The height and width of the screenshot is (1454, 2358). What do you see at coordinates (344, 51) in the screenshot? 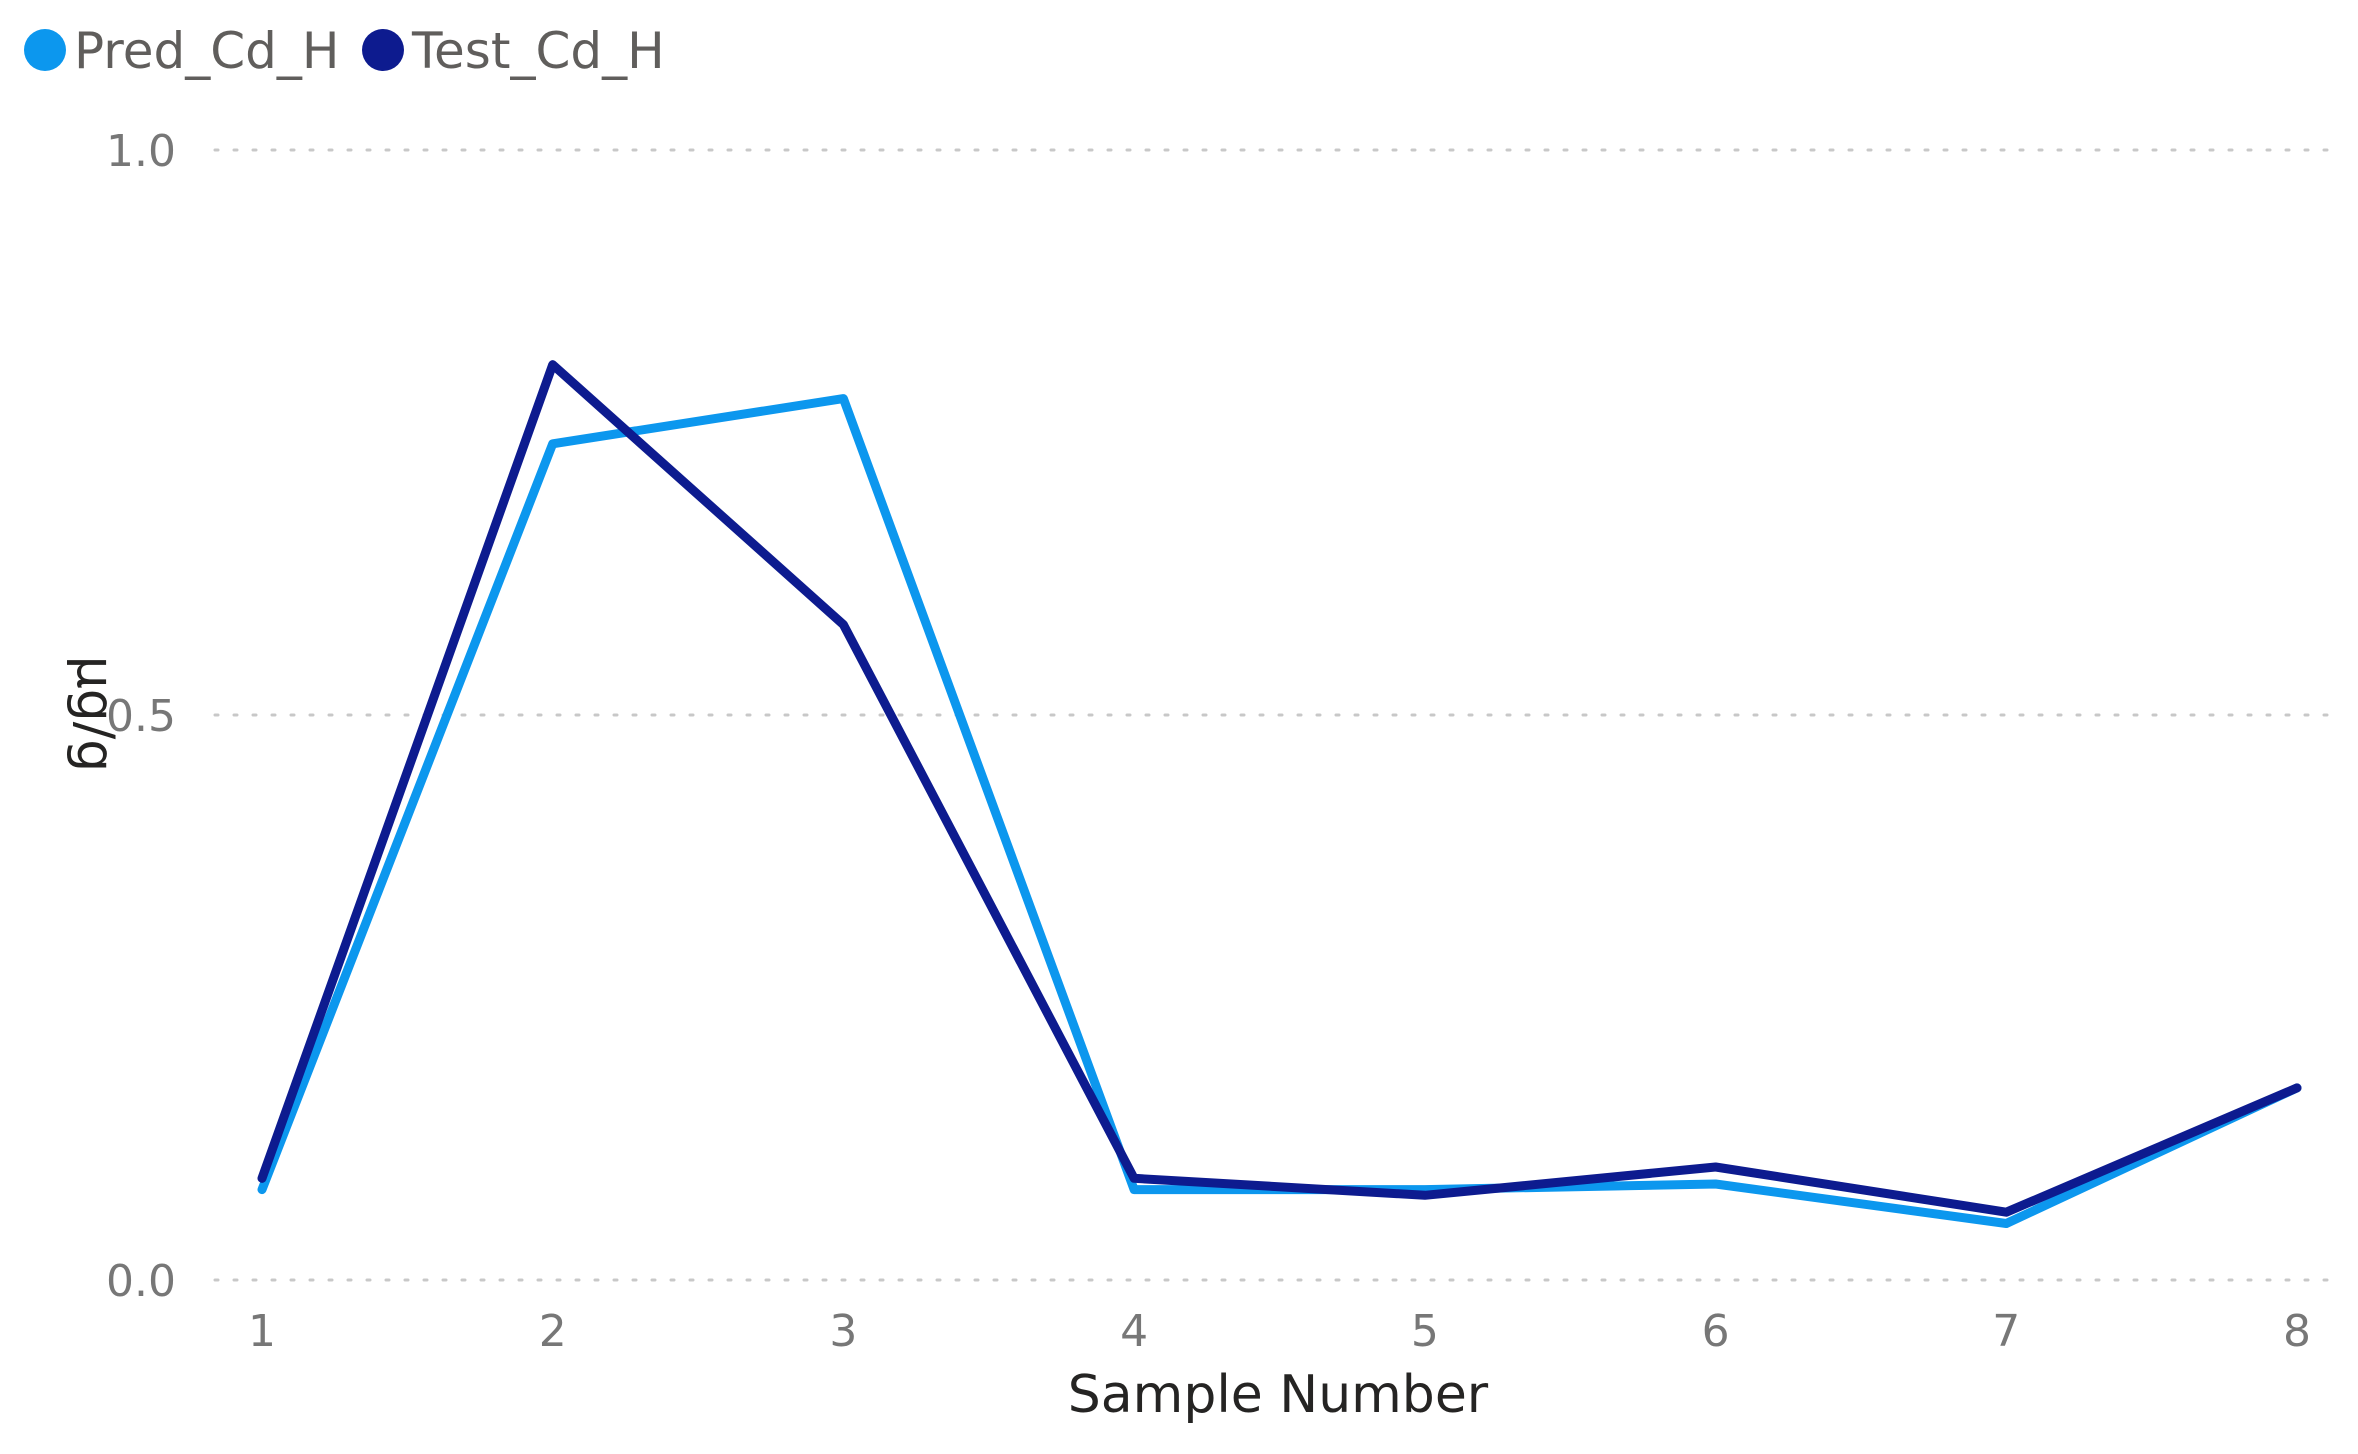
I see `legend: Pred_Cd_H Test_Cd_H` at bounding box center [344, 51].